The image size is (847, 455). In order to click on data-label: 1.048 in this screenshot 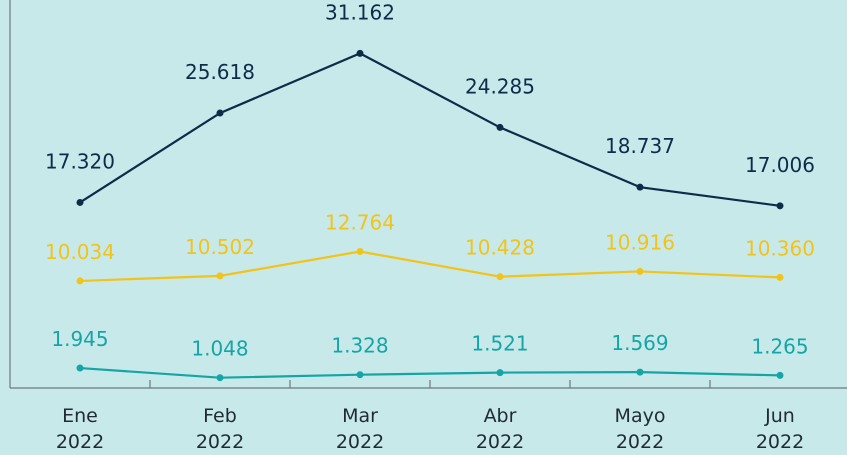, I will do `click(219, 349)`.